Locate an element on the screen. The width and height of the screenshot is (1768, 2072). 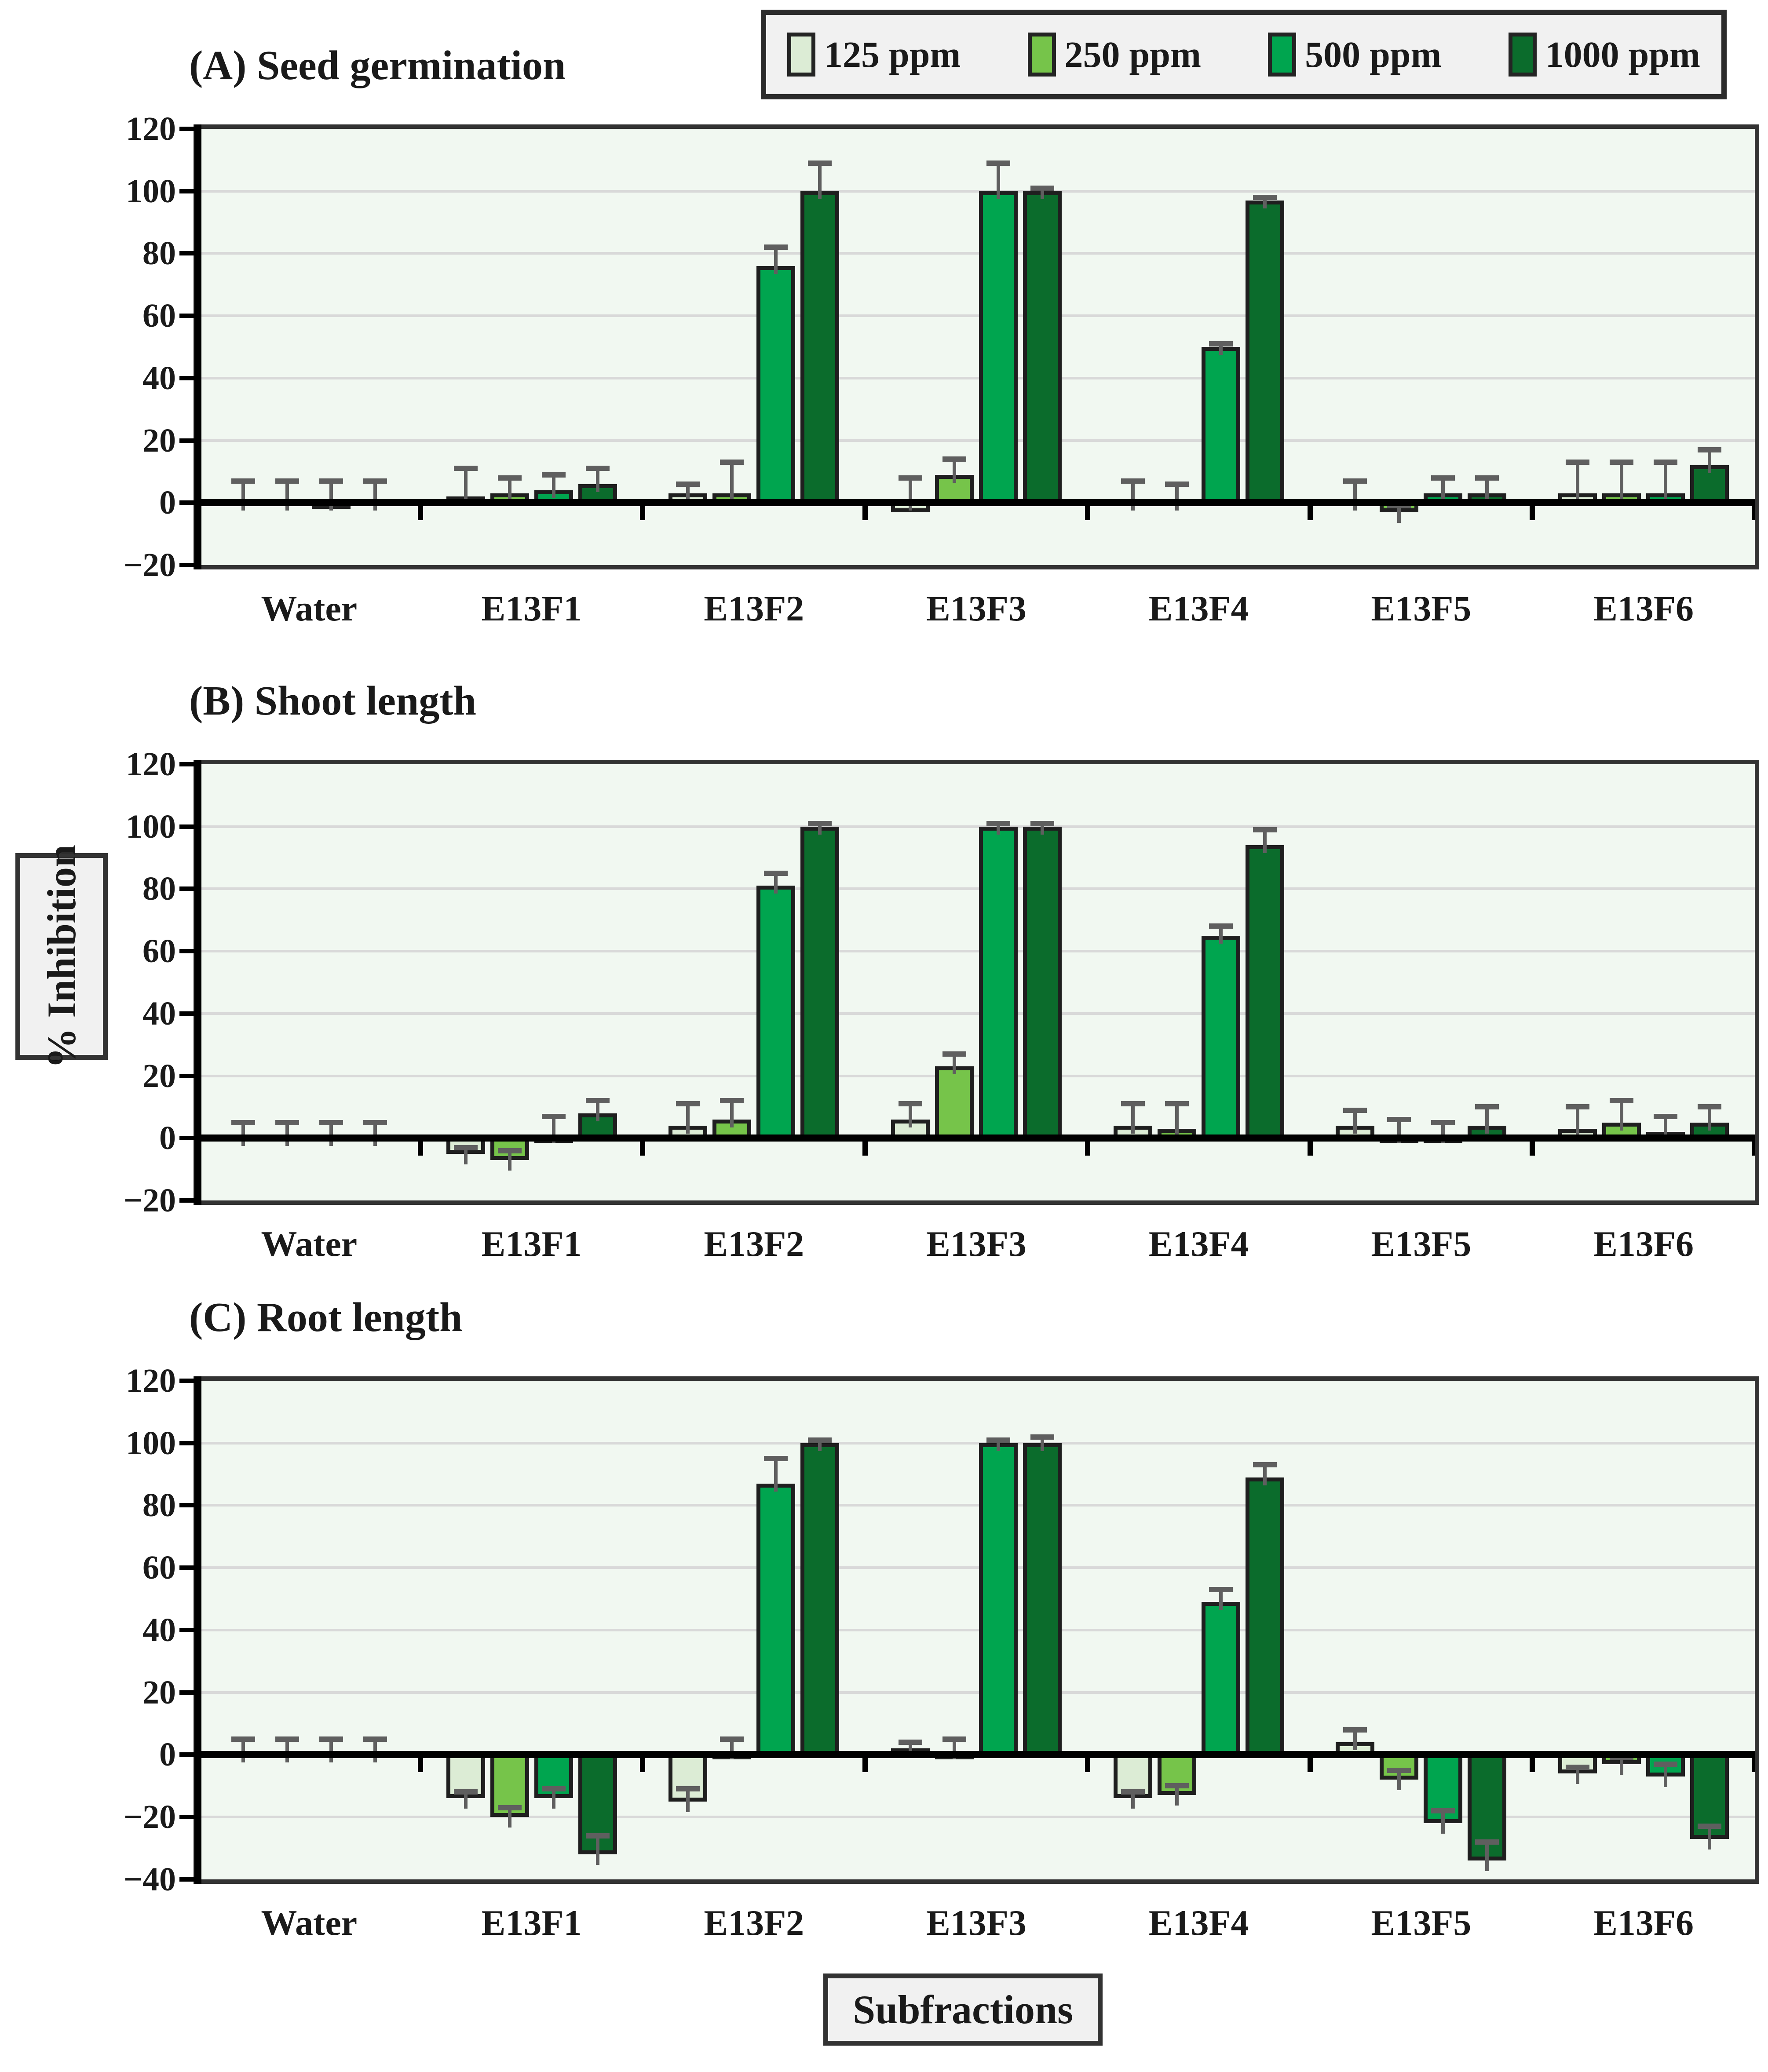
legend-item: 250 ppm is located at coordinates (1114, 55).